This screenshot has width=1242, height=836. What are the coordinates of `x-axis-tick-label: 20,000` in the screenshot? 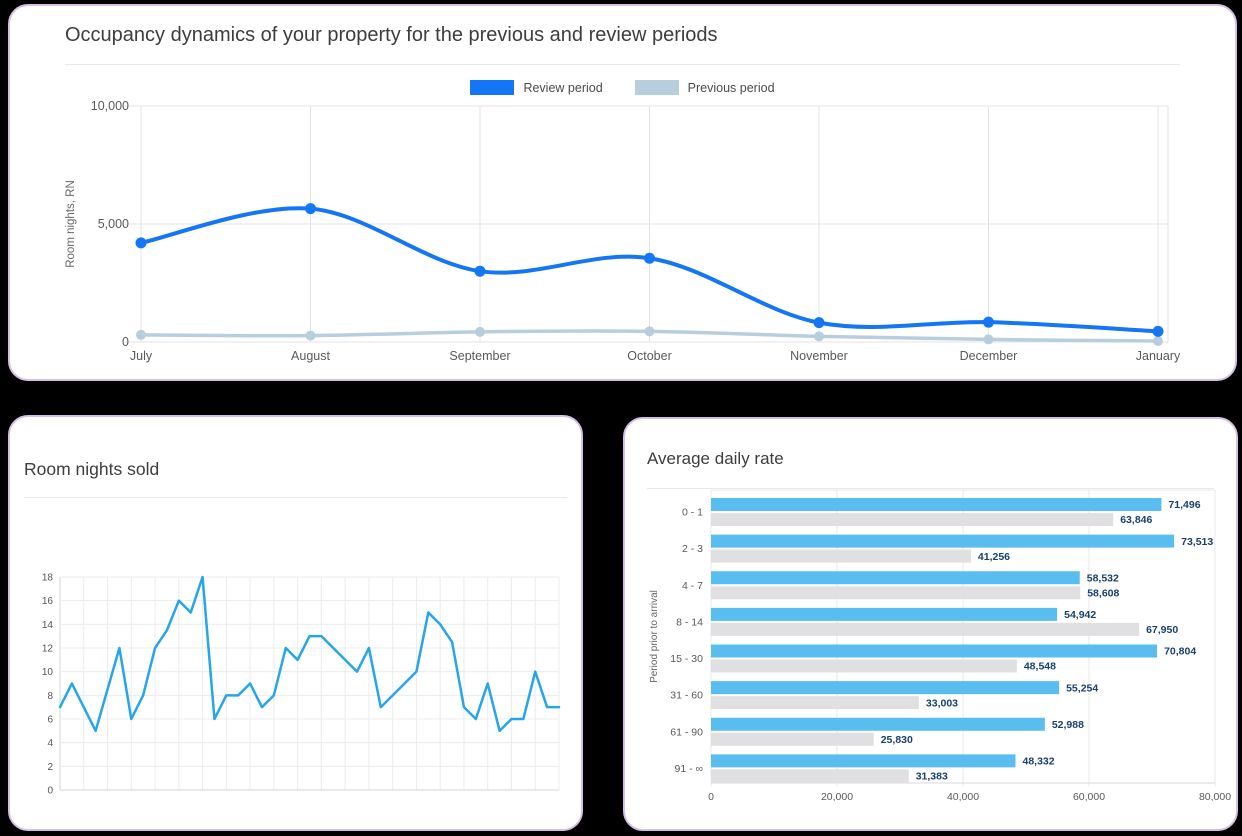 It's located at (837, 797).